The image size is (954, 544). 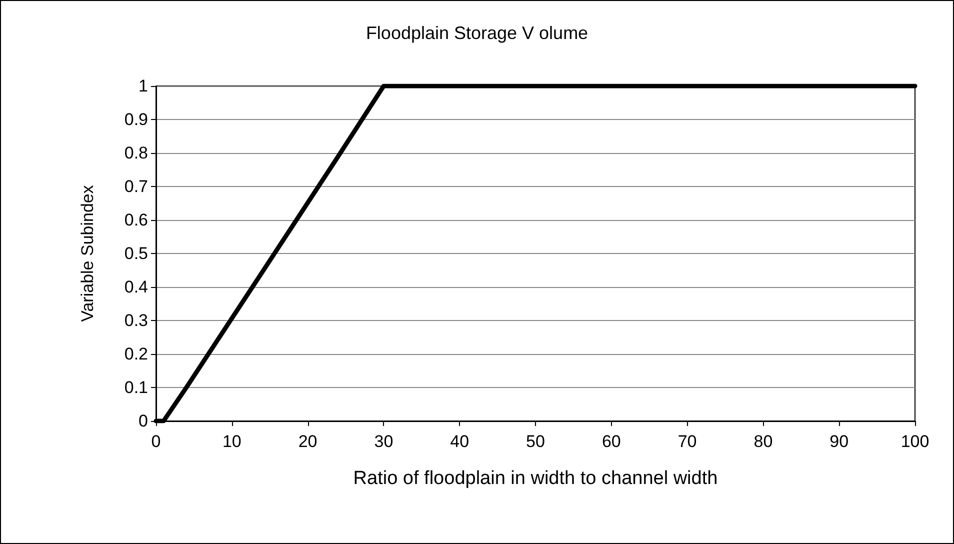 What do you see at coordinates (136, 387) in the screenshot?
I see `y-tick-label: 0.1` at bounding box center [136, 387].